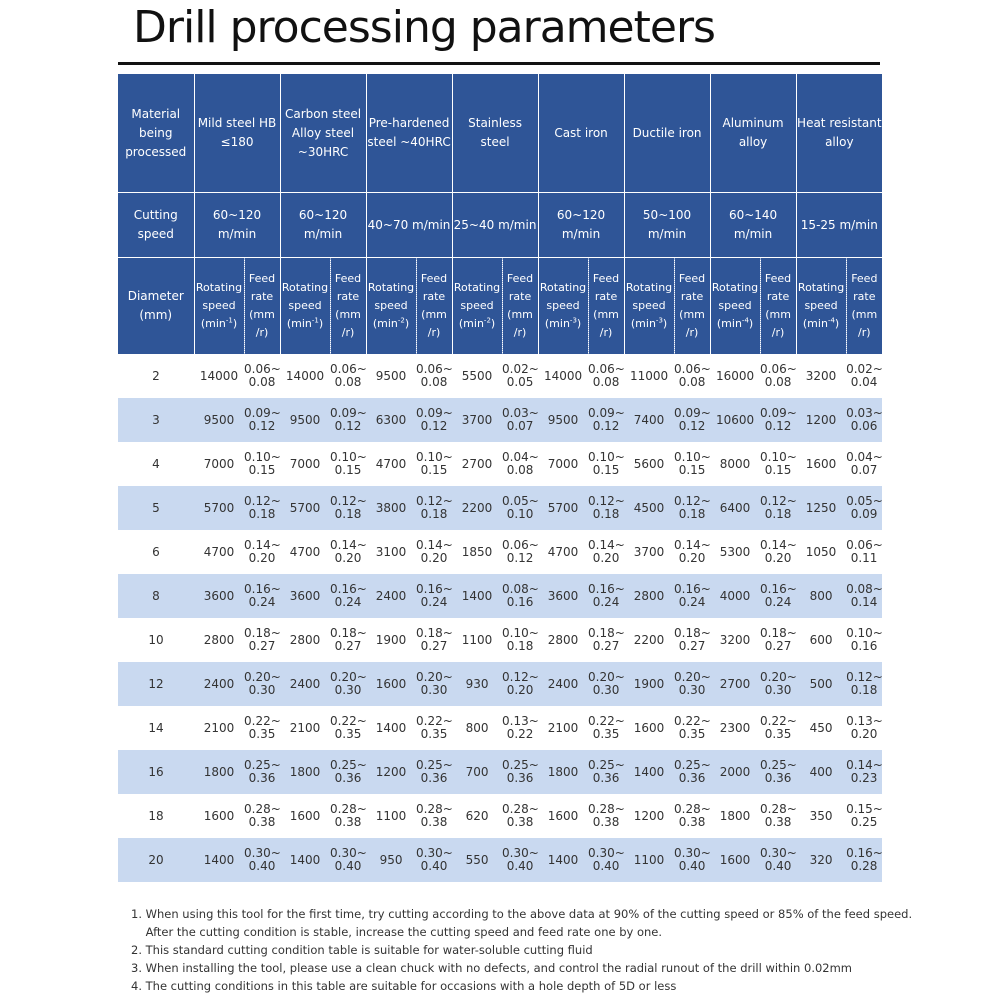  I want to click on rotating-speed-cell: 2000, so click(735, 772).